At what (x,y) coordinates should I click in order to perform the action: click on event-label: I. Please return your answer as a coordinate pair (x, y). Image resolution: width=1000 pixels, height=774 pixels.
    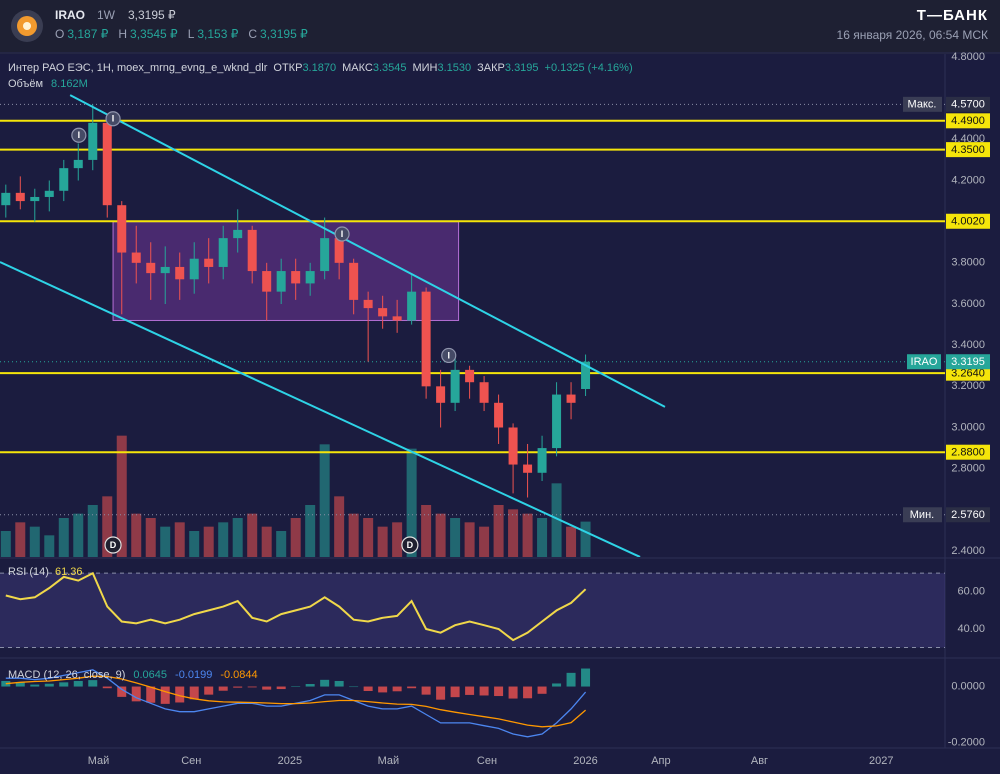
    Looking at the image, I should click on (448, 355).